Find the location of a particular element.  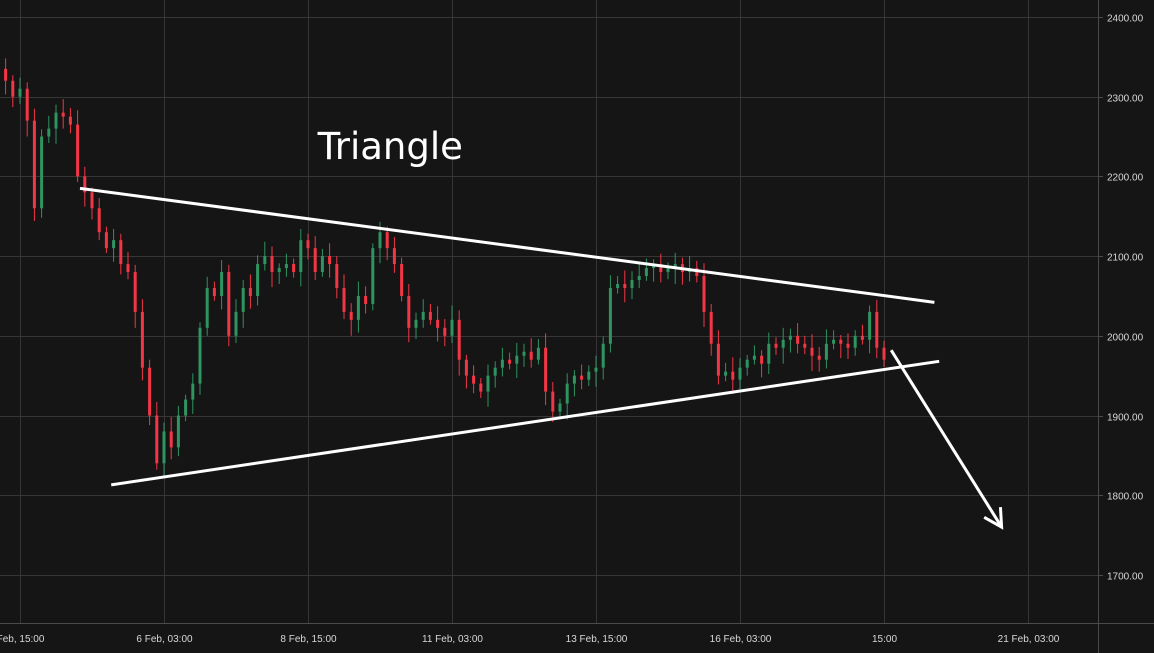

y-tick-label: 1700.00 is located at coordinates (1125, 577).